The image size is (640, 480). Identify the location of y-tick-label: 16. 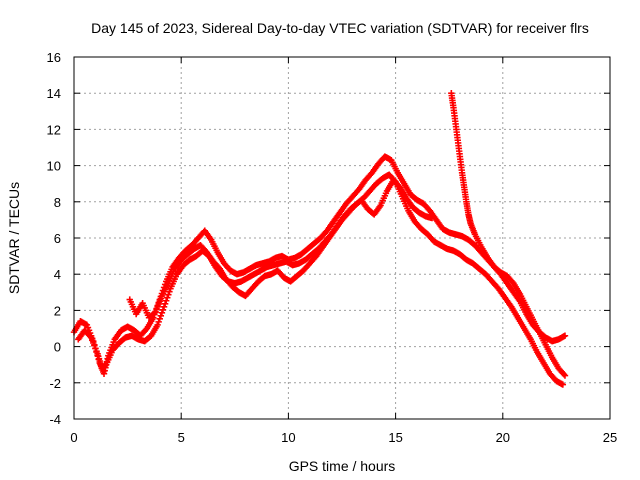
(54, 57).